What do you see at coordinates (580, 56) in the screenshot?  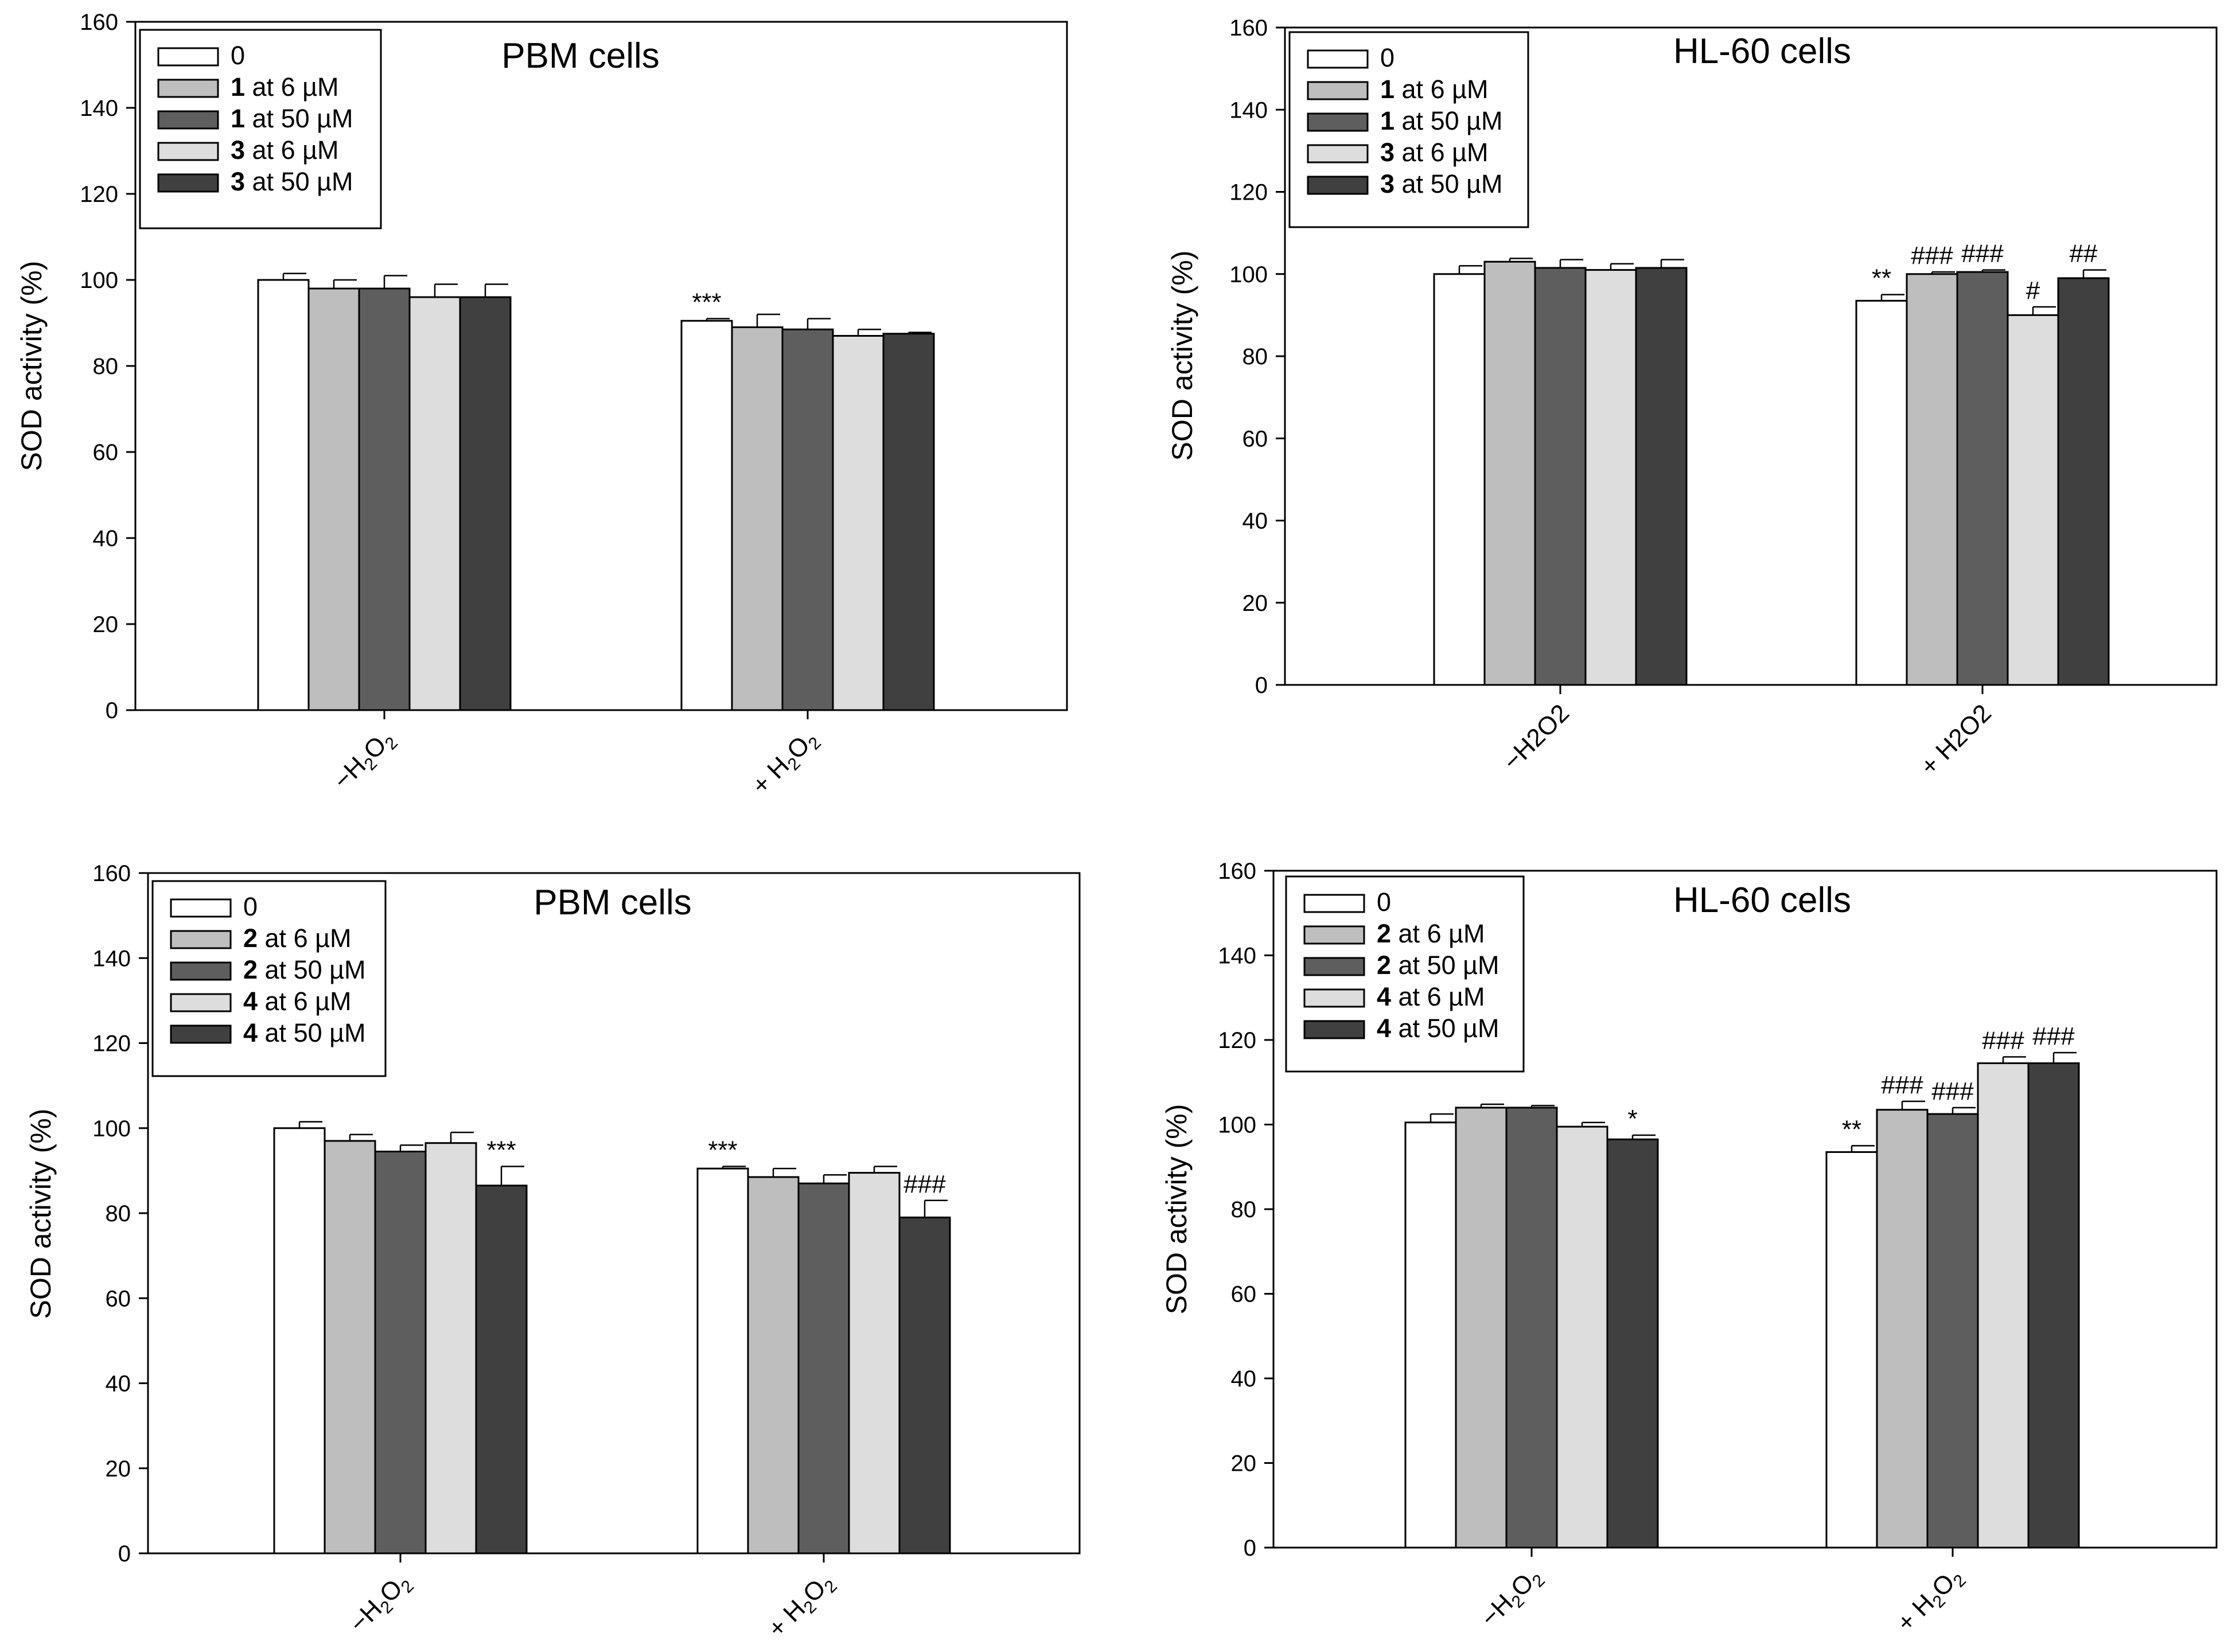 I see `chart-title: PBM cells` at bounding box center [580, 56].